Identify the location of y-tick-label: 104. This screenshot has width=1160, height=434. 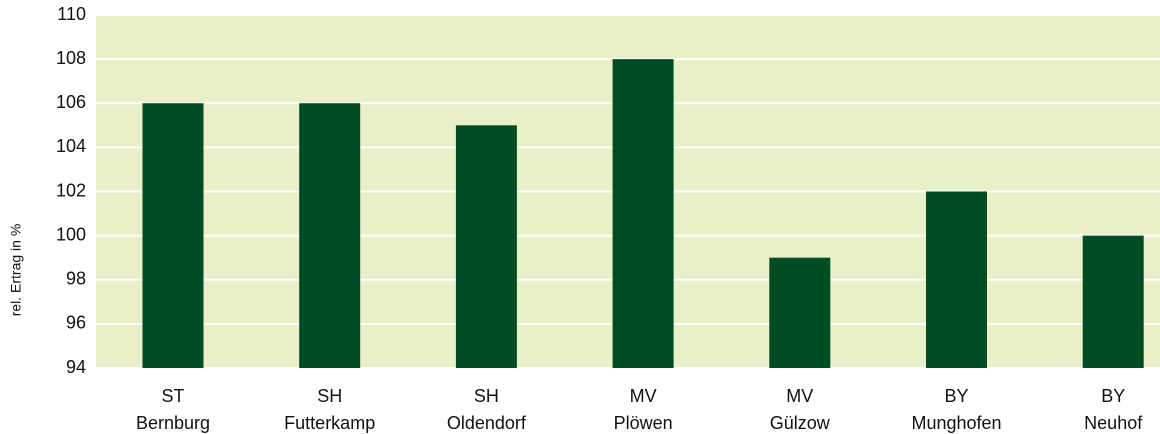
(71, 146).